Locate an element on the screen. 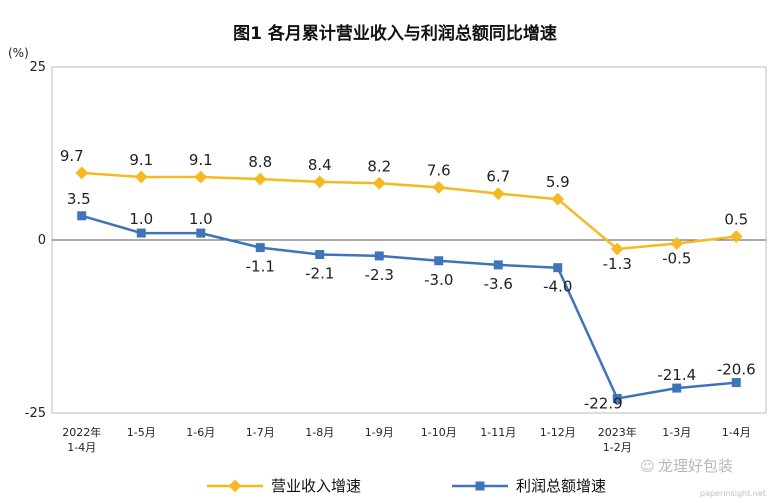 The width and height of the screenshot is (777, 503). data-label-profit: -20.6 is located at coordinates (736, 370).